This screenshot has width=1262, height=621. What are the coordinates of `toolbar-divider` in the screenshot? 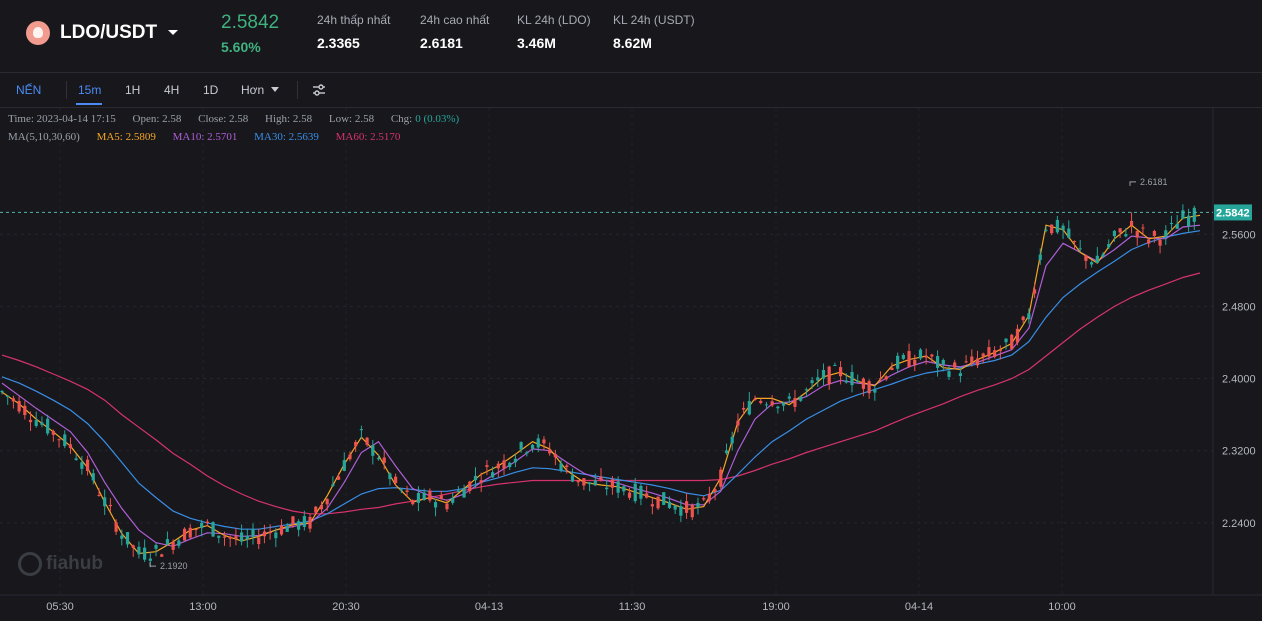 It's located at (66, 90).